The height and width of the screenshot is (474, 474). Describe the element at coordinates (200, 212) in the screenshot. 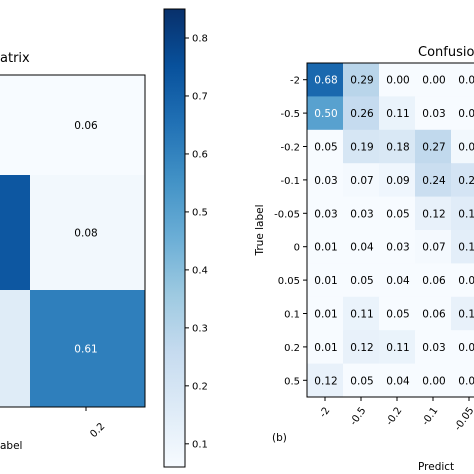

I see `colorbar-tick-label: 0.5` at that location.